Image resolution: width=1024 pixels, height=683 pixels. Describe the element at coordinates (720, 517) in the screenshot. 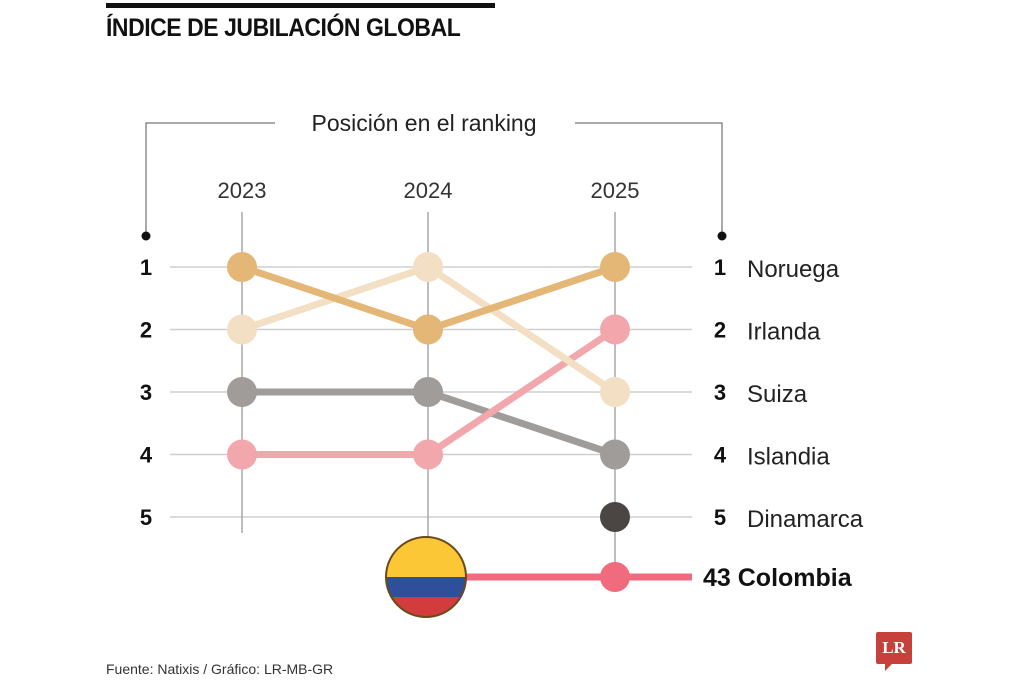

I see `legend-rank: 5` at that location.